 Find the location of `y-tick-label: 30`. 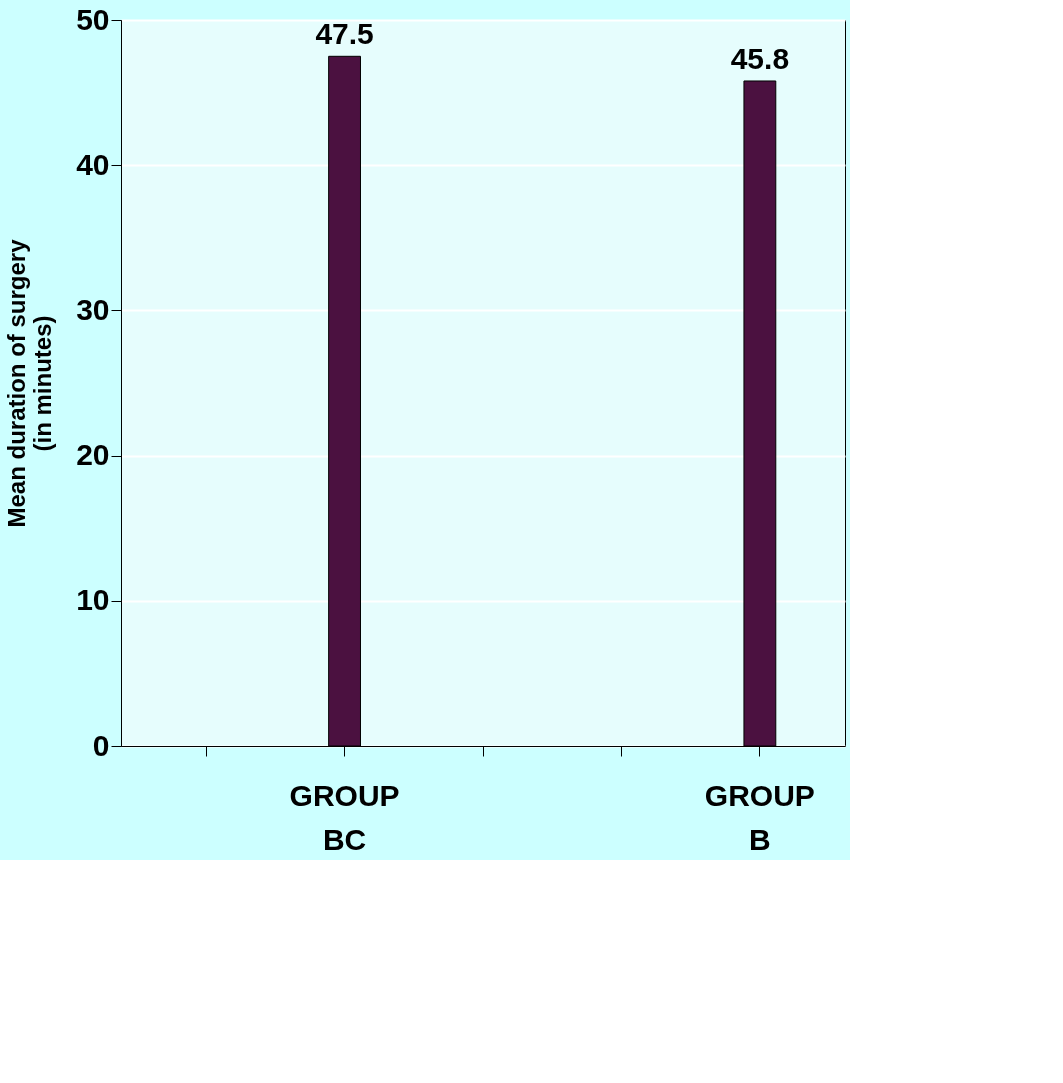

y-tick-label: 30 is located at coordinates (93, 309).